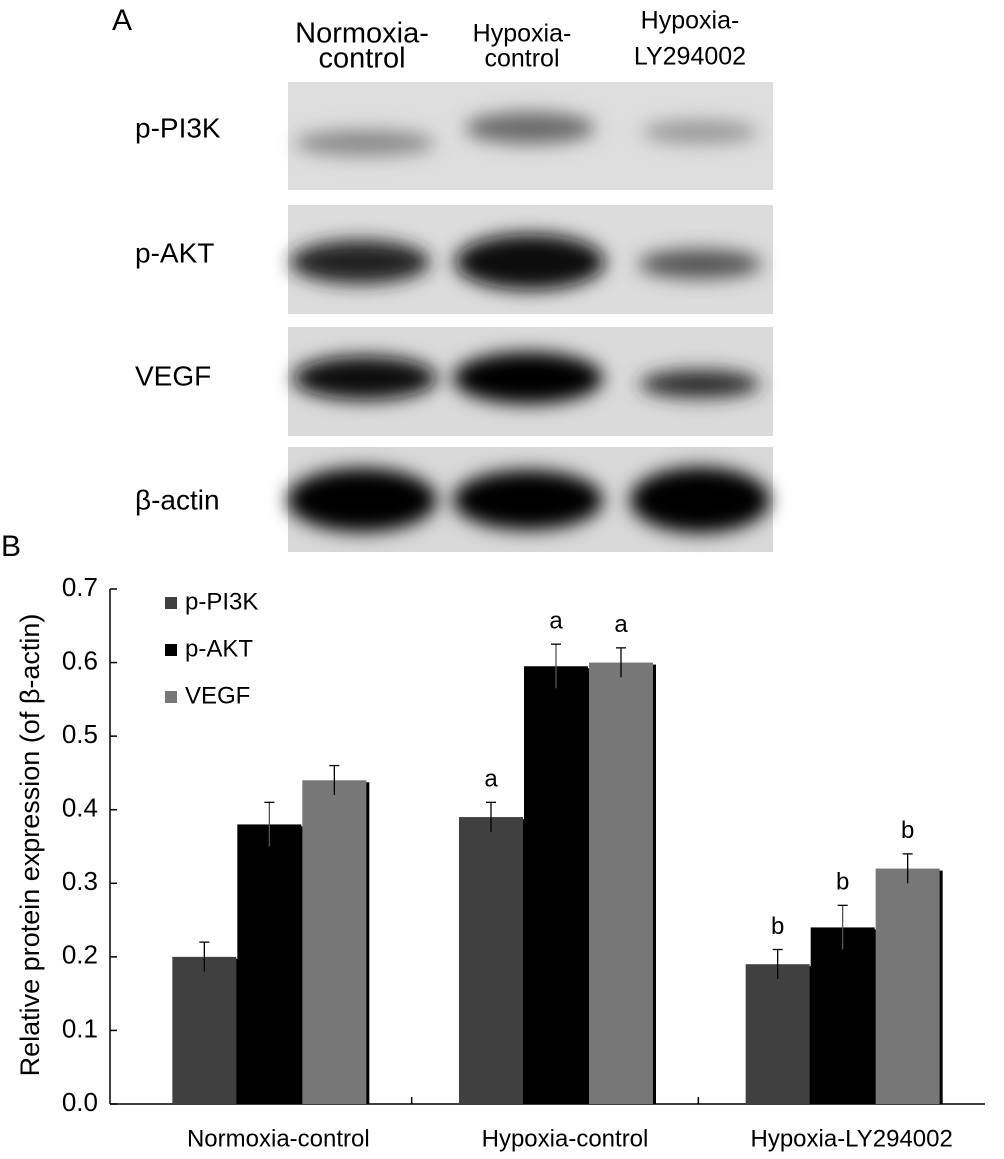 The height and width of the screenshot is (1159, 1004). Describe the element at coordinates (565, 1138) in the screenshot. I see `x-tick-label: Hypoxia-control` at that location.